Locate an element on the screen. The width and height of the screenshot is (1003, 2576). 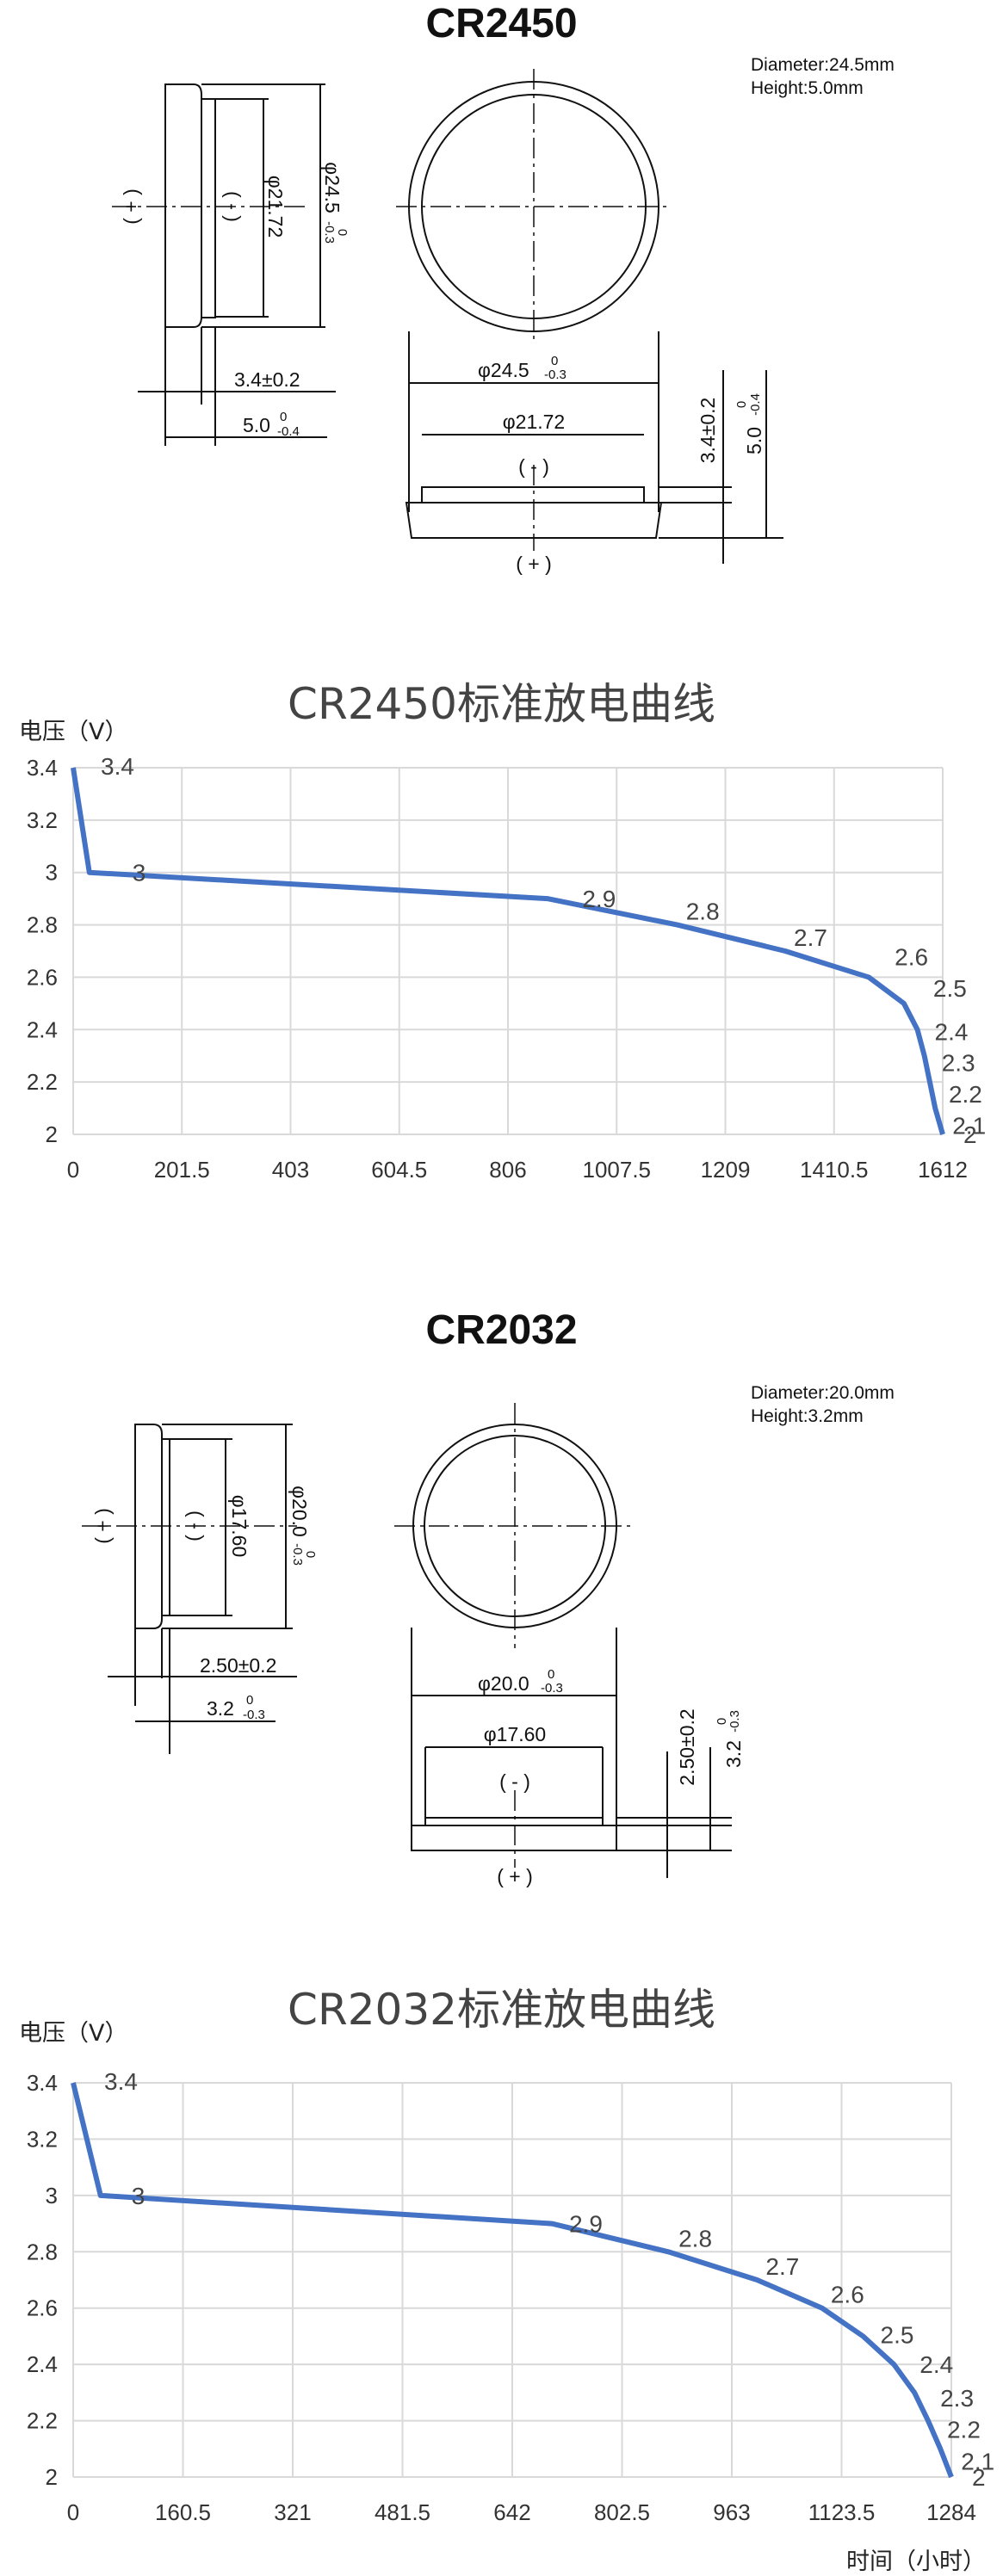
cr2032-height-spec: Height:3.2mm is located at coordinates (807, 1416).